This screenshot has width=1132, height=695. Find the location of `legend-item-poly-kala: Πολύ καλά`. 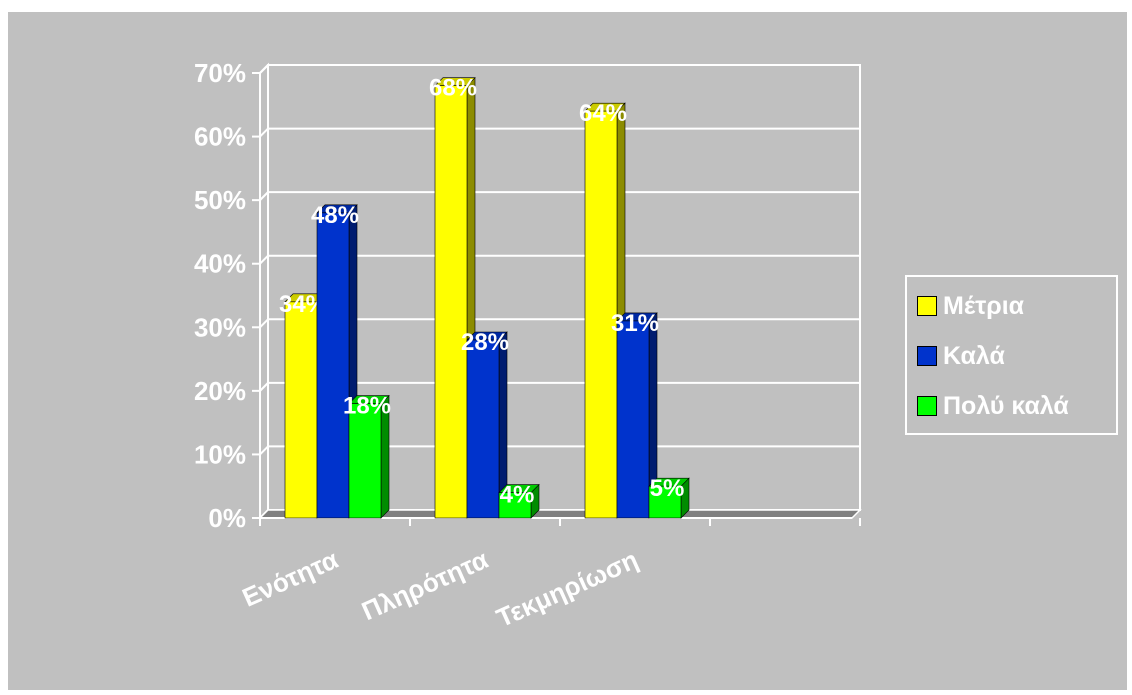

legend-item-poly-kala: Πολύ καλά is located at coordinates (993, 406).